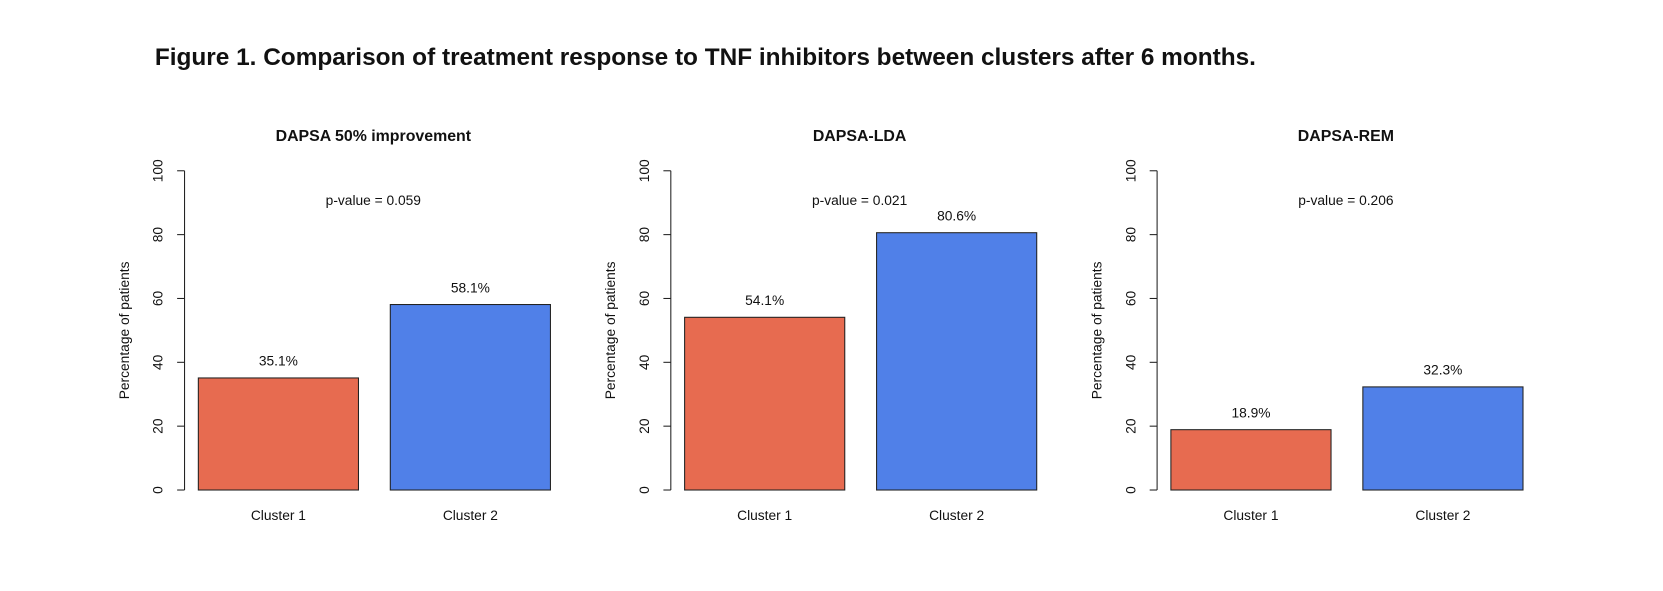  I want to click on value-label: 54.1%, so click(764, 300).